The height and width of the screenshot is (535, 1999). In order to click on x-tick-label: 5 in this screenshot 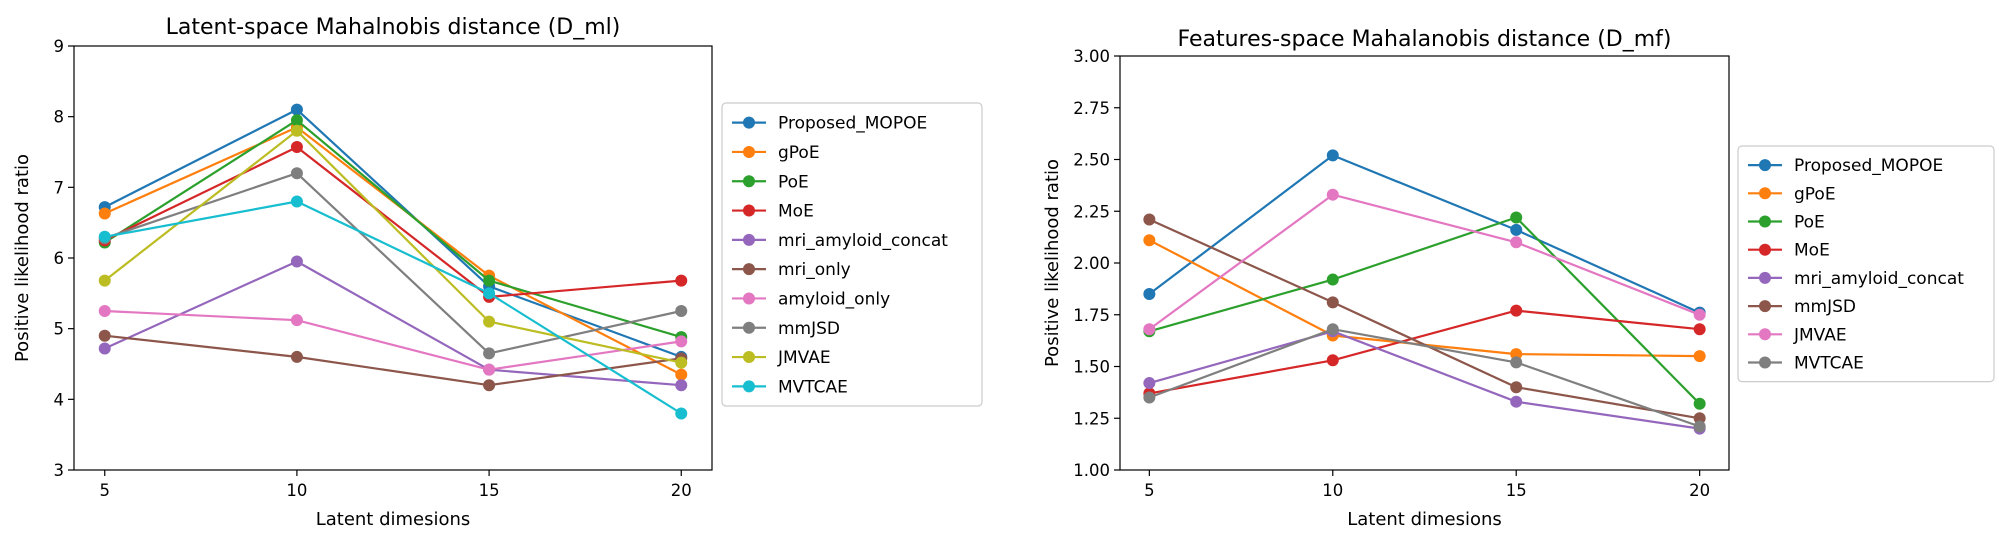, I will do `click(1149, 490)`.